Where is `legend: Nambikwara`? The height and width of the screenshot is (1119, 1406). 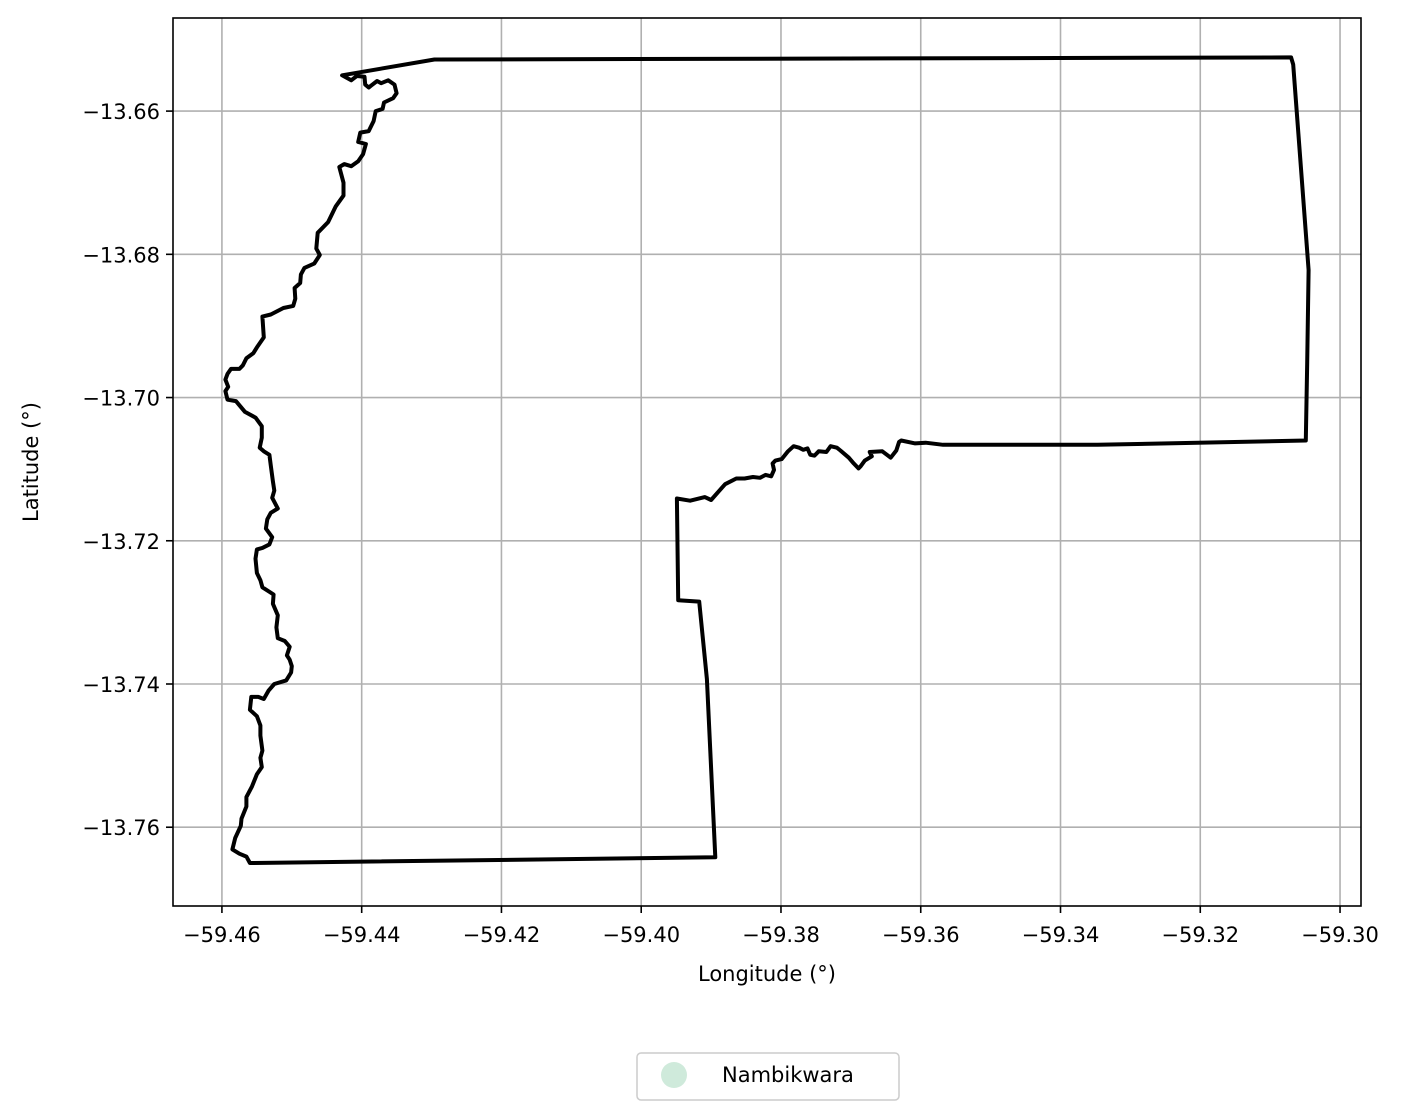
legend: Nambikwara is located at coordinates (768, 1076).